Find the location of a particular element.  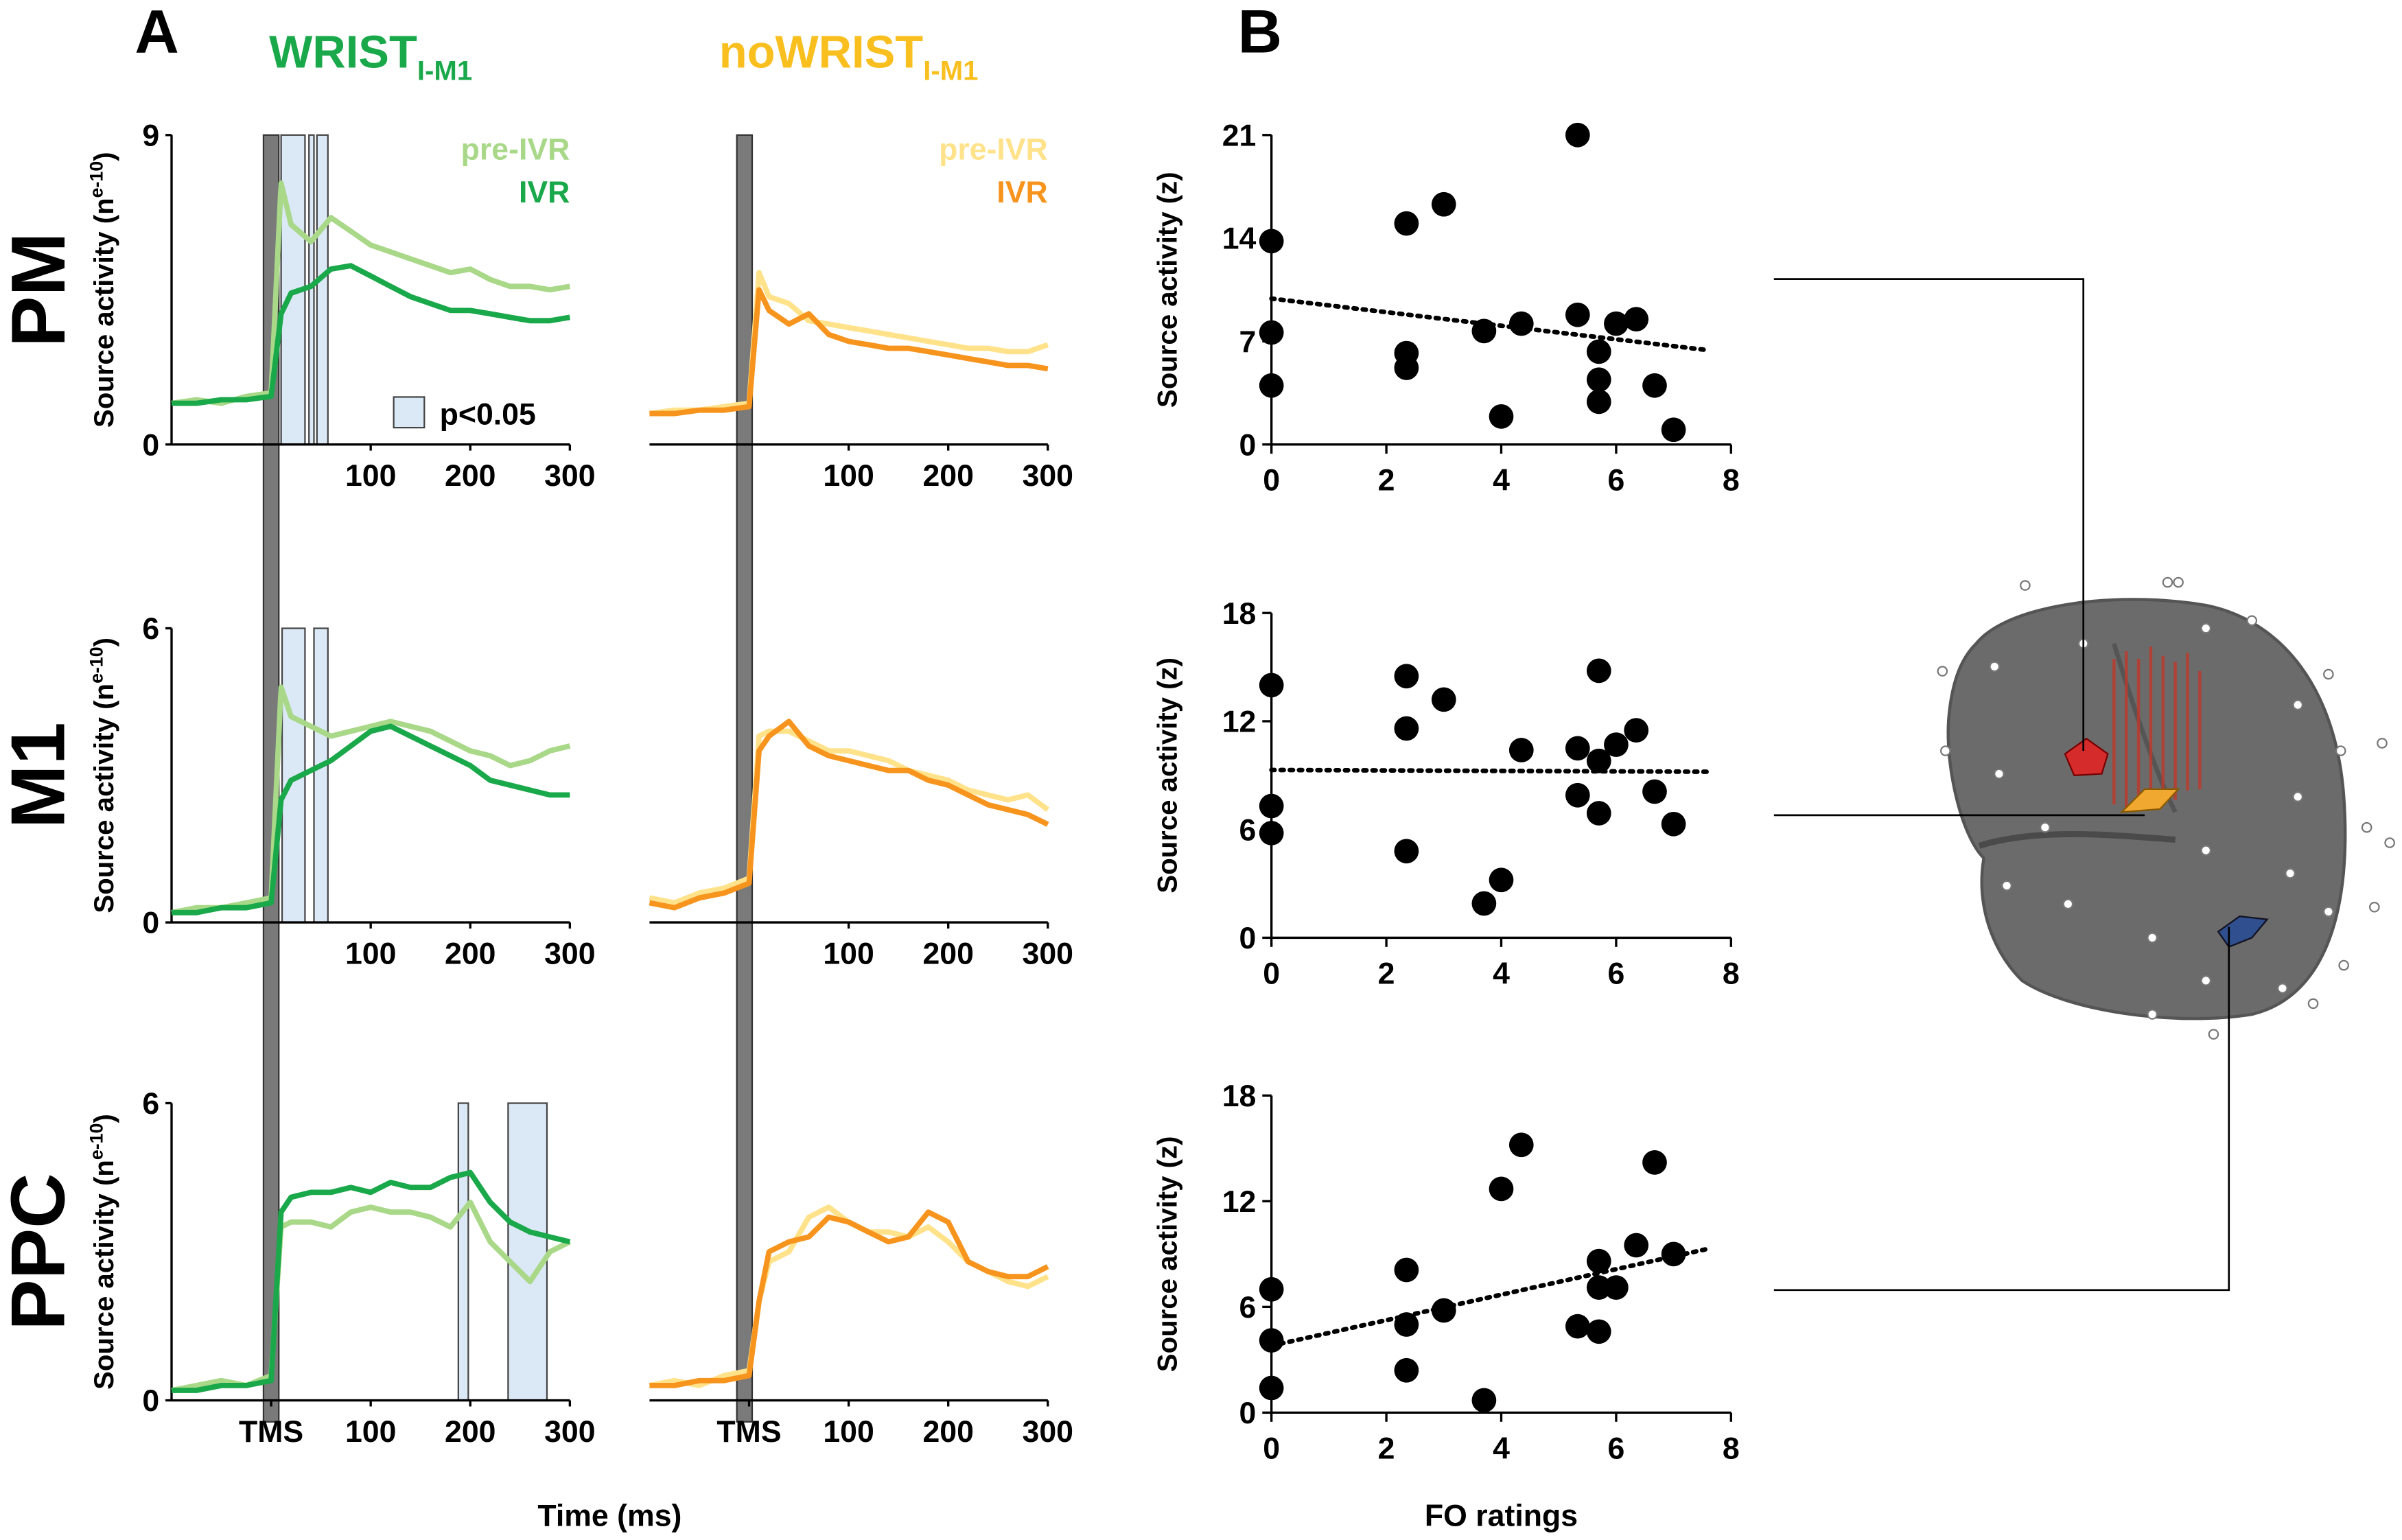

x-tick-label: TMS is located at coordinates (271, 1432).